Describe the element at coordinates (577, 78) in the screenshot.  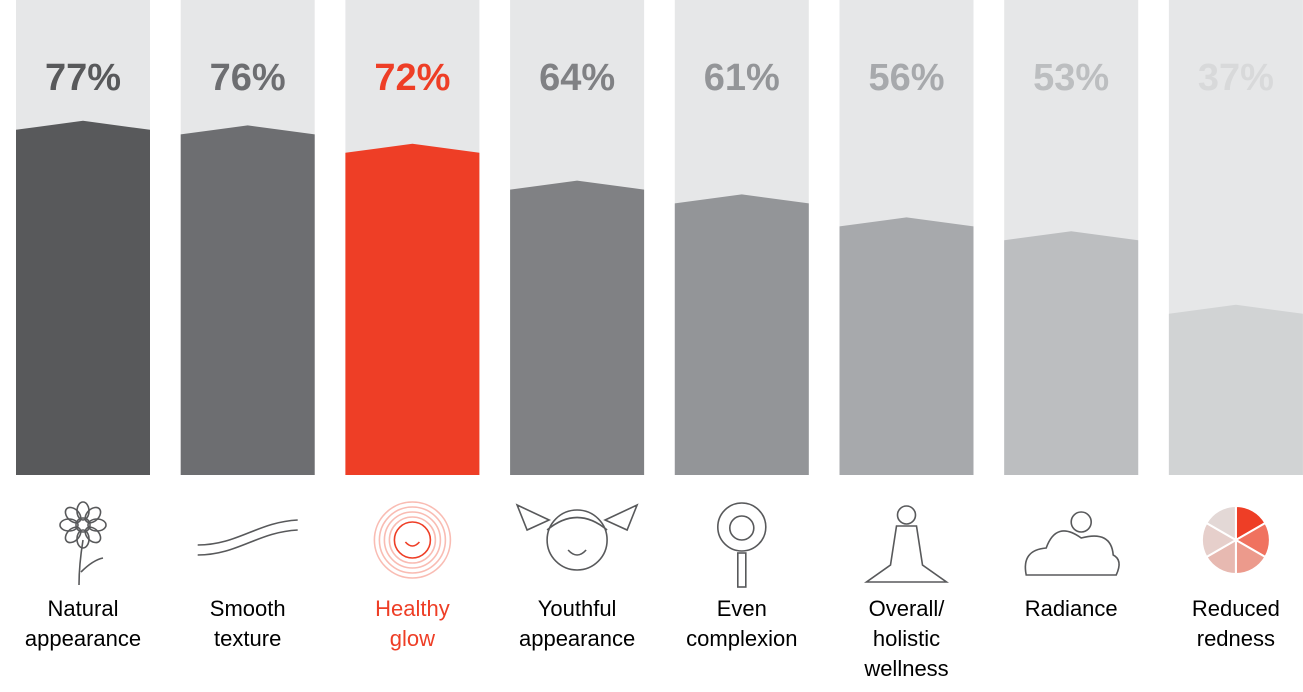
I see `value-label: 64%` at that location.